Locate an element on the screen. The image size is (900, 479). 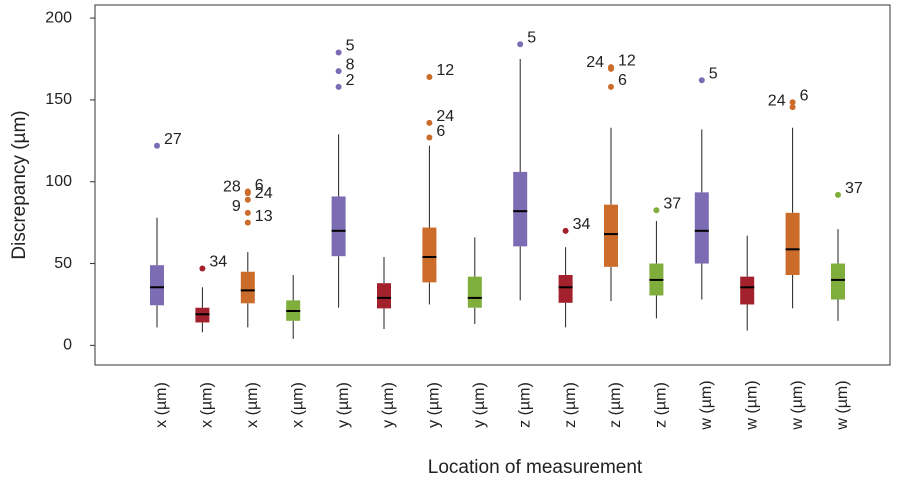
outlier-label: 28 is located at coordinates (232, 186).